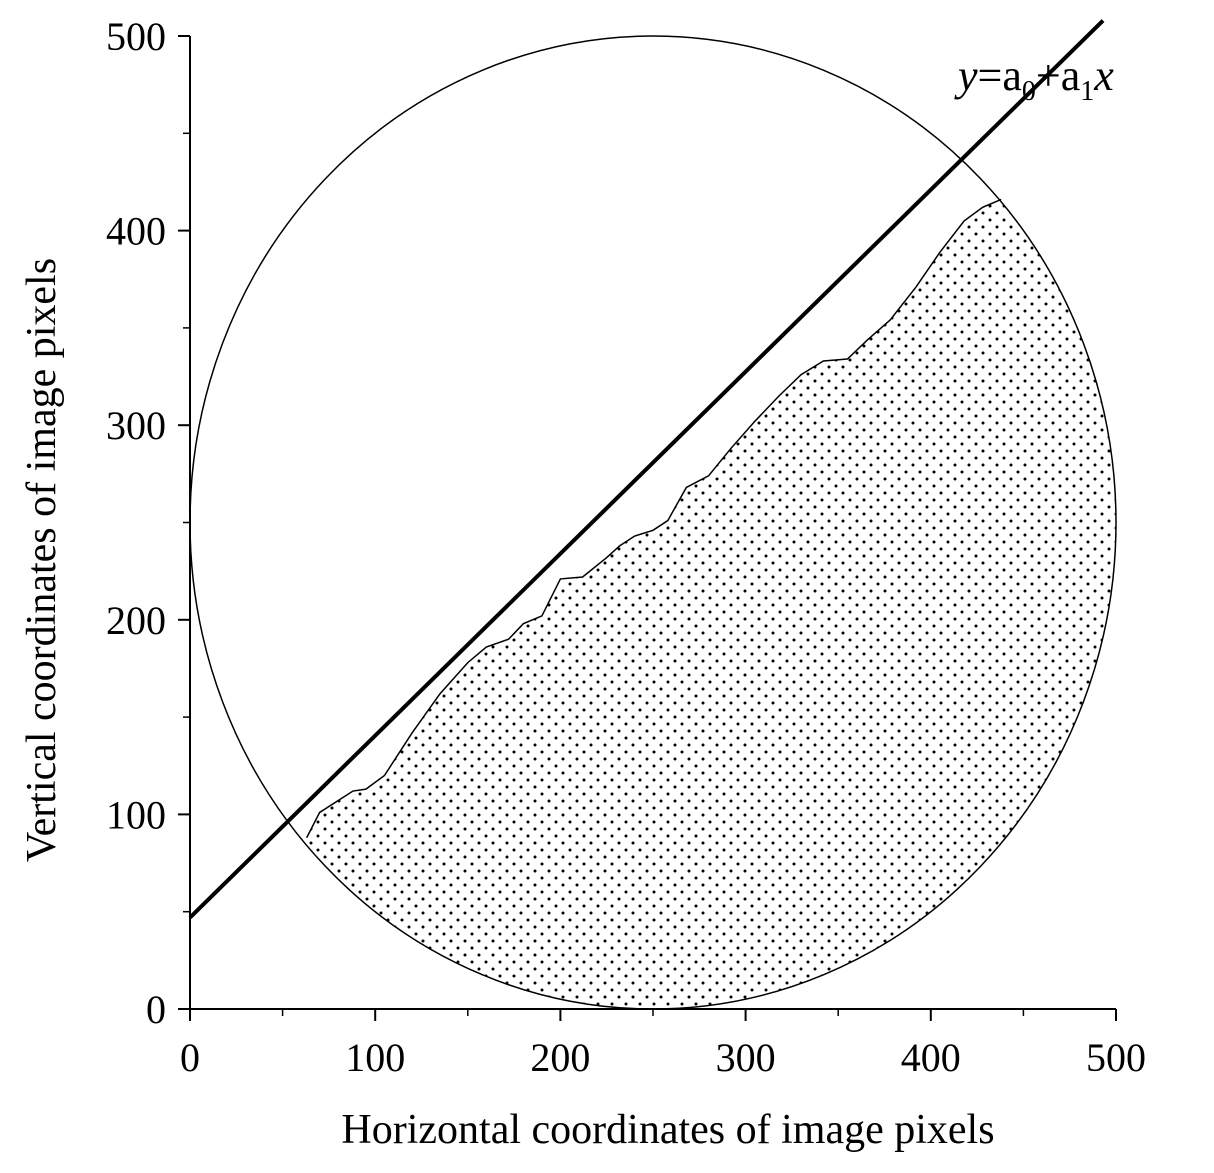  Describe the element at coordinates (1087, 91) in the screenshot. I see `equation-sub1: 1` at that location.